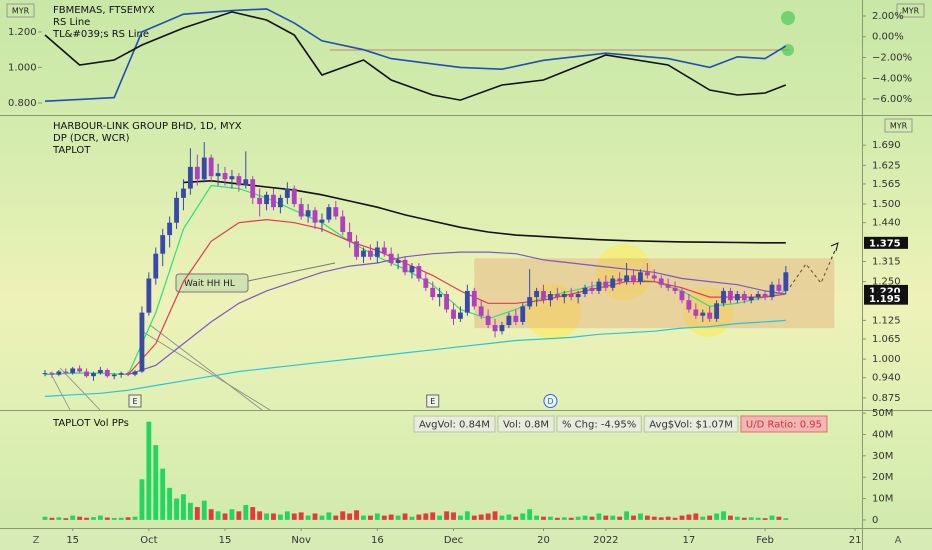 The height and width of the screenshot is (550, 932). What do you see at coordinates (453, 540) in the screenshot?
I see `x-tick-label: Dec` at bounding box center [453, 540].